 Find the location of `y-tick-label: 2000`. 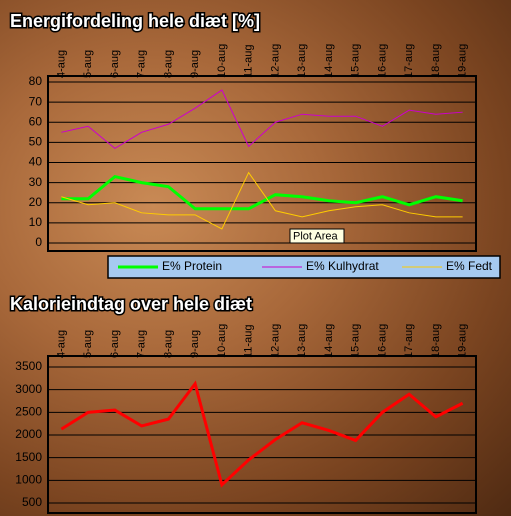

y-tick-label: 2000 is located at coordinates (28, 434).